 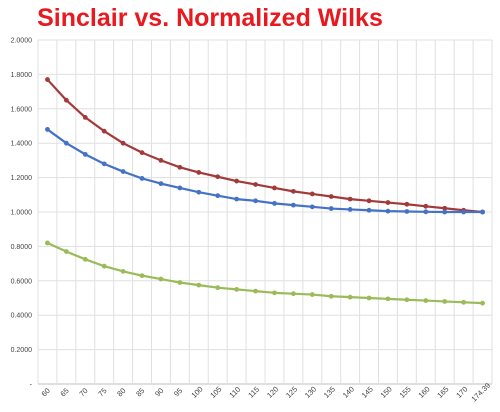 I want to click on y-tick-label: -, so click(x=31, y=385).